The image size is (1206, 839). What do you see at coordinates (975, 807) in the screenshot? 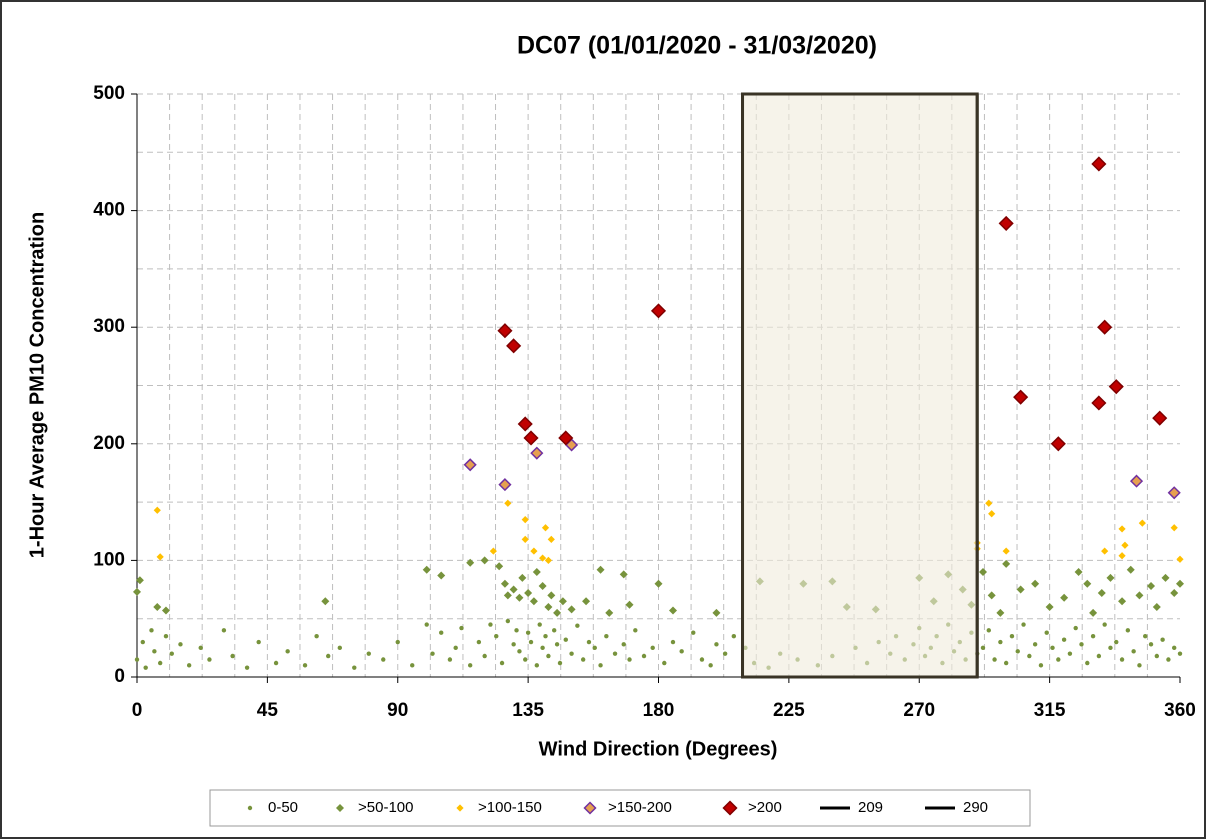
I see `legend-label: 290` at bounding box center [975, 807].